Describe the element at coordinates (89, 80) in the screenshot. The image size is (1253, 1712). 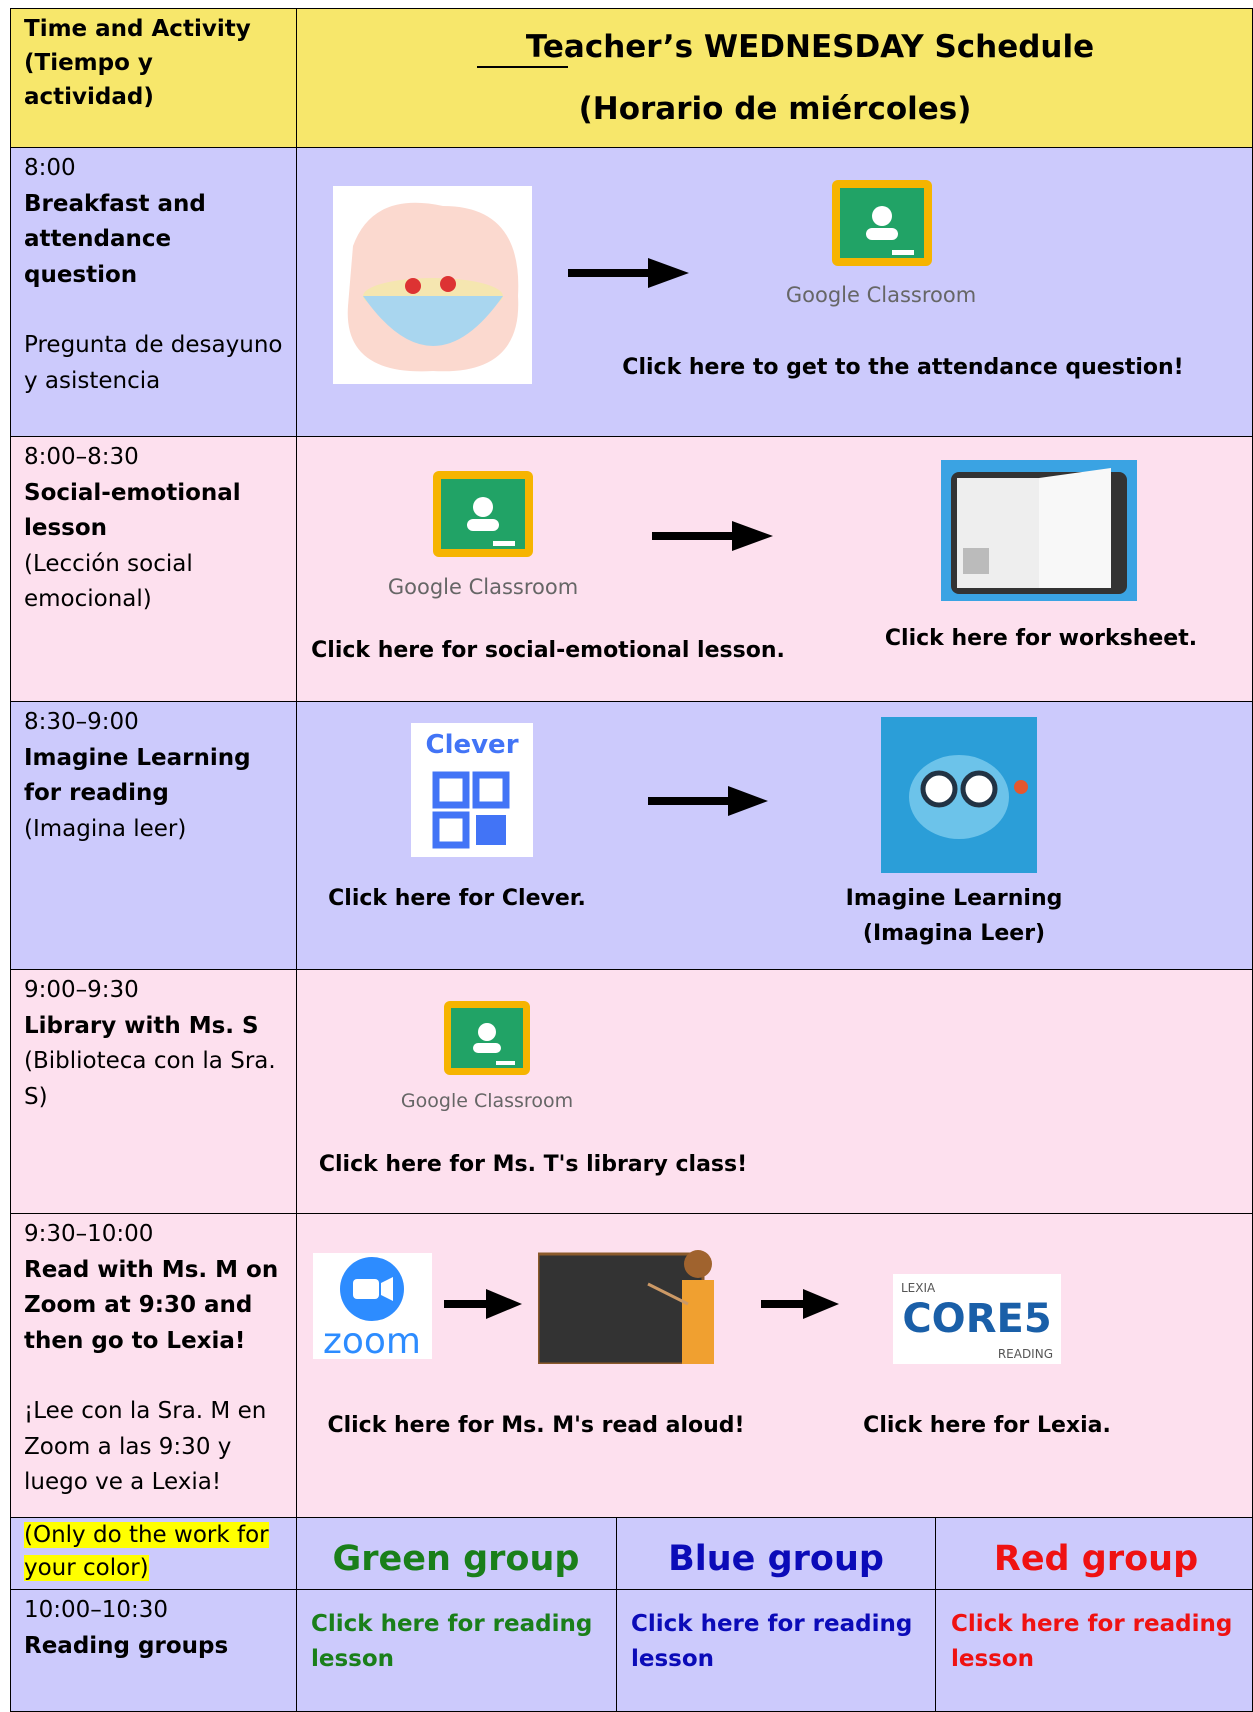
I see `header-text: (Tiempo y actividad)` at that location.